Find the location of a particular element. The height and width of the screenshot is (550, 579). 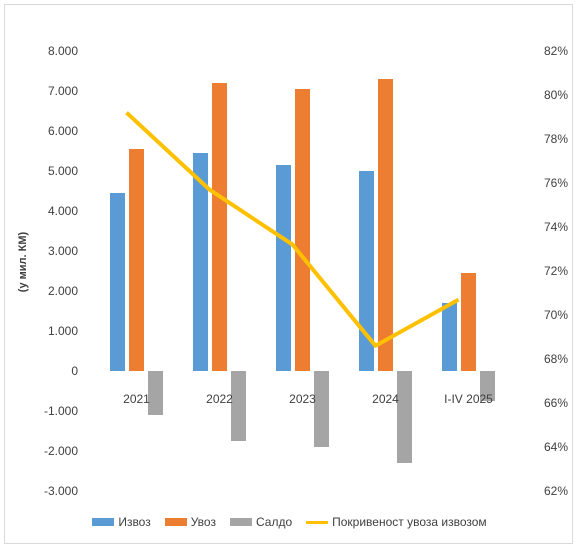

y-tick-label: -2.000 is located at coordinates (61, 451).